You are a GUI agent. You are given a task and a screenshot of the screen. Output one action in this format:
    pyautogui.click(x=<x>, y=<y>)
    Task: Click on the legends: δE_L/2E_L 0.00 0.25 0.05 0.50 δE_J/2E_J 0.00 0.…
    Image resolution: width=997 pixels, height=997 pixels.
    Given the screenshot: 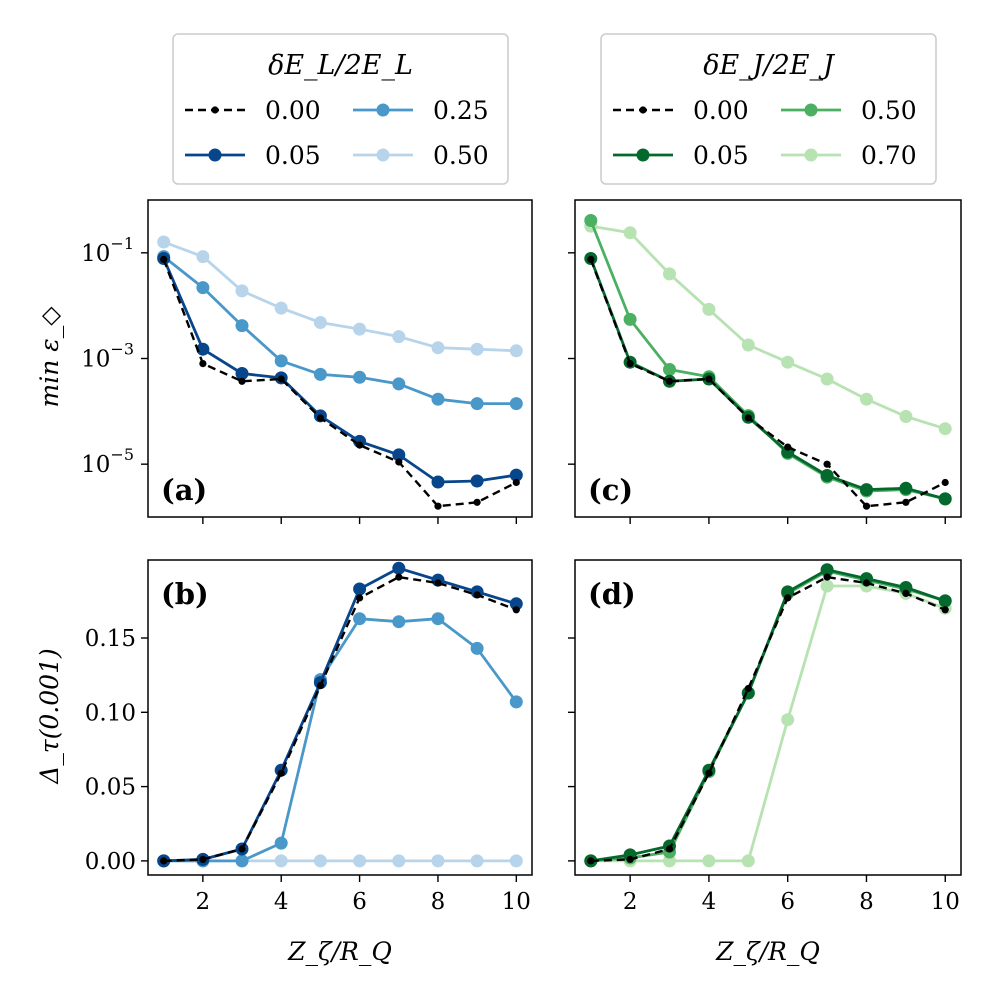 What is the action you would take?
    pyautogui.click(x=554, y=109)
    